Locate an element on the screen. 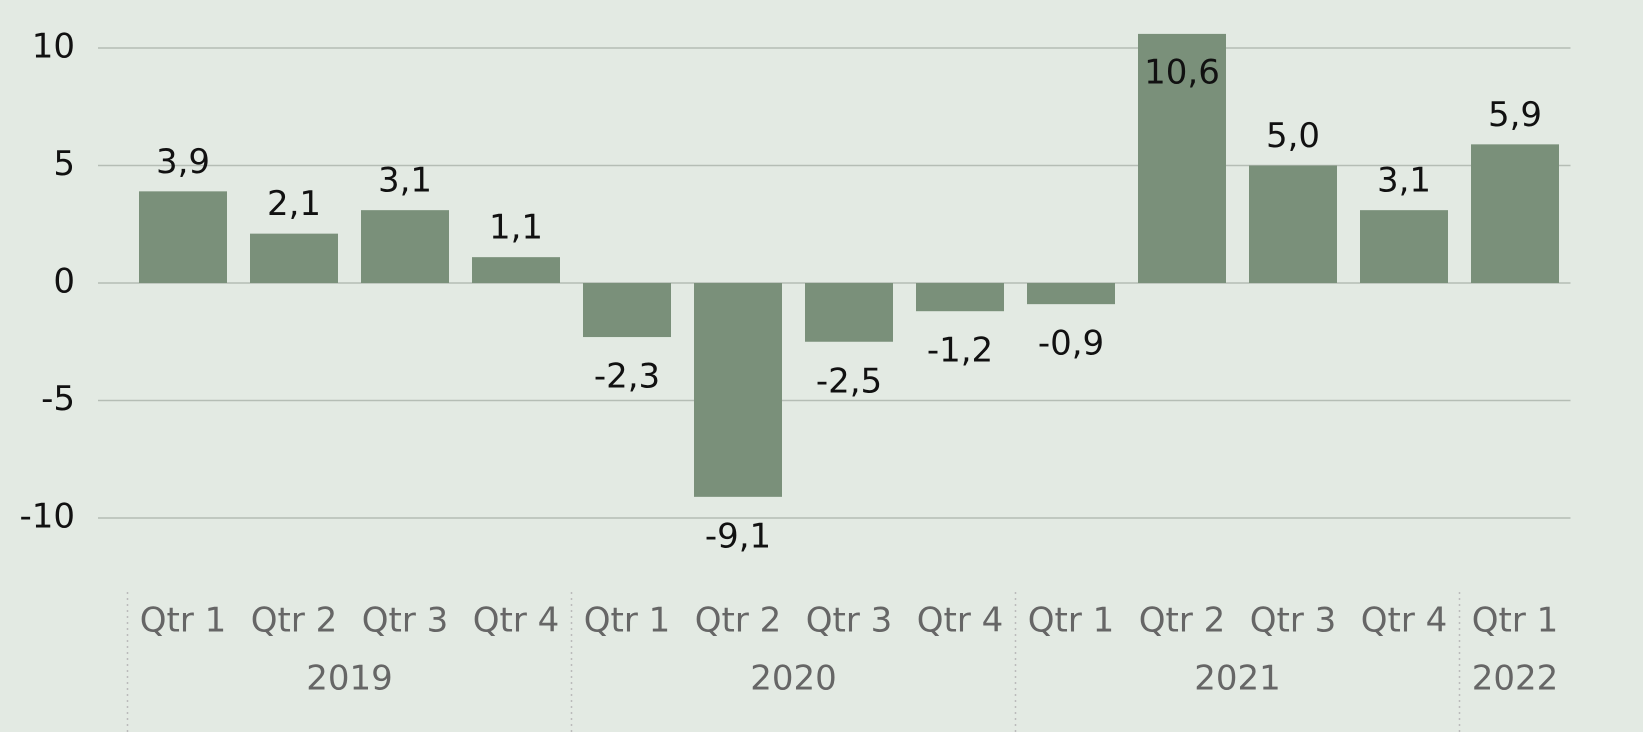 The image size is (1643, 732). value-label: 5,9 is located at coordinates (1515, 115).